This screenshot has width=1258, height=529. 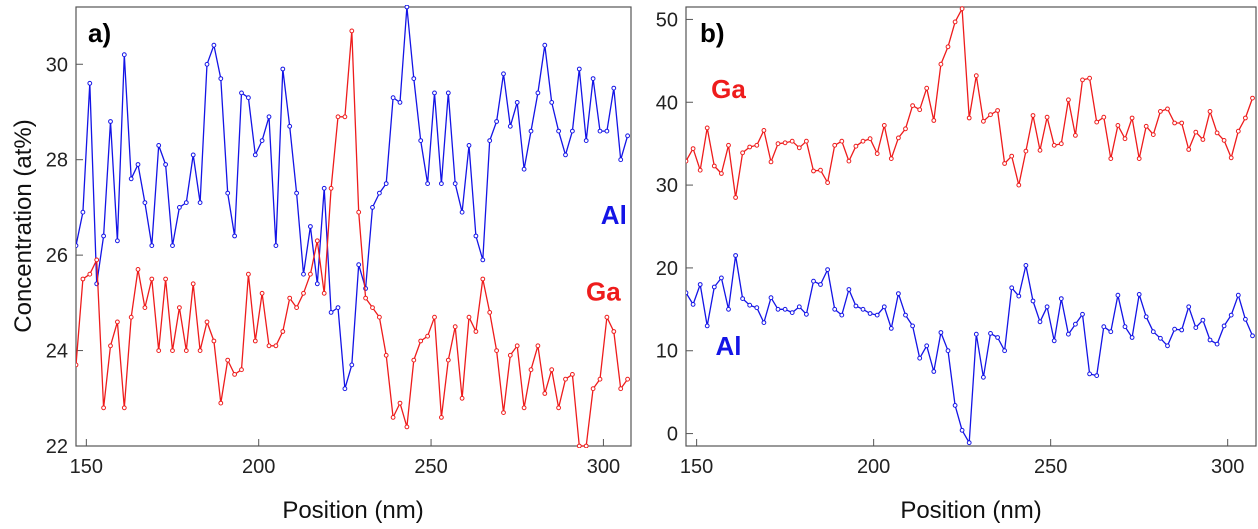 What do you see at coordinates (603, 292) in the screenshot?
I see `series-label-ga-a: Ga` at bounding box center [603, 292].